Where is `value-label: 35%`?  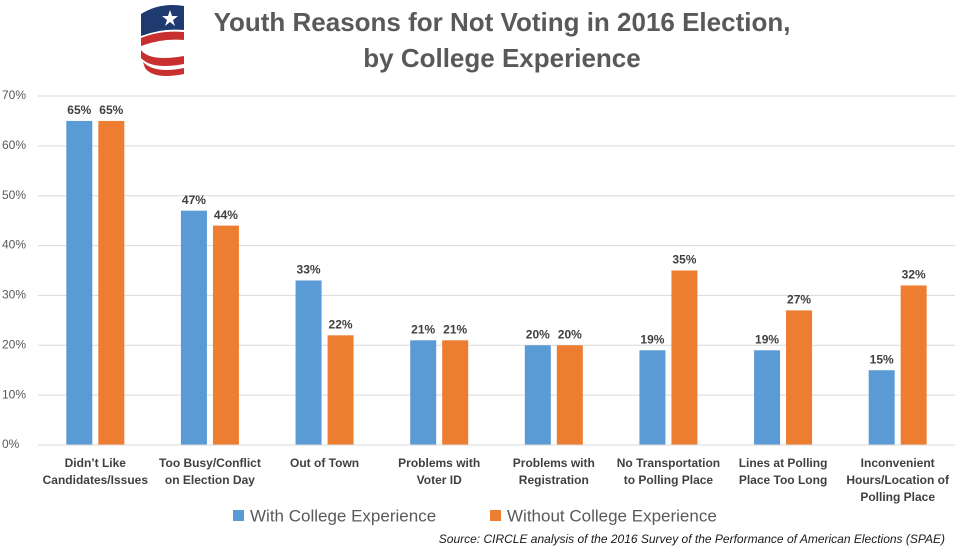
value-label: 35% is located at coordinates (684, 260).